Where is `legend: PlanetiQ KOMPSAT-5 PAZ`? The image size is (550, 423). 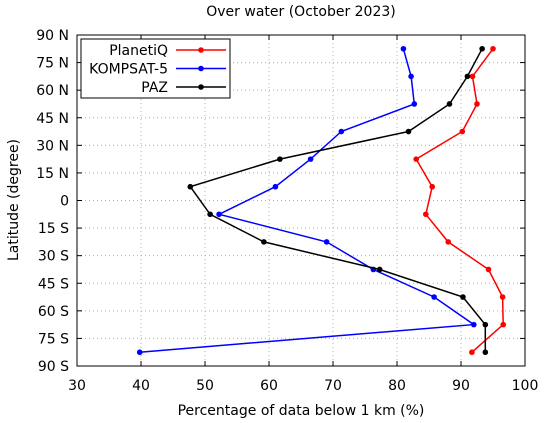 legend: PlanetiQ KOMPSAT-5 PAZ is located at coordinates (155, 68).